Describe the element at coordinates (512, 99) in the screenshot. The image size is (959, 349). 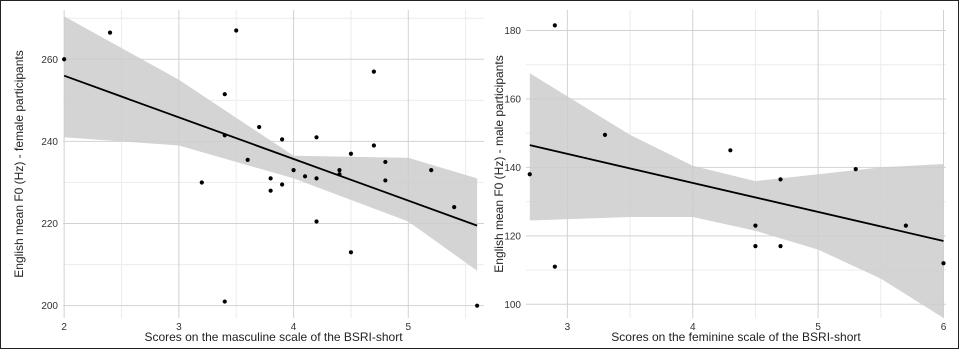
I see `y-tick-label: 160` at that location.